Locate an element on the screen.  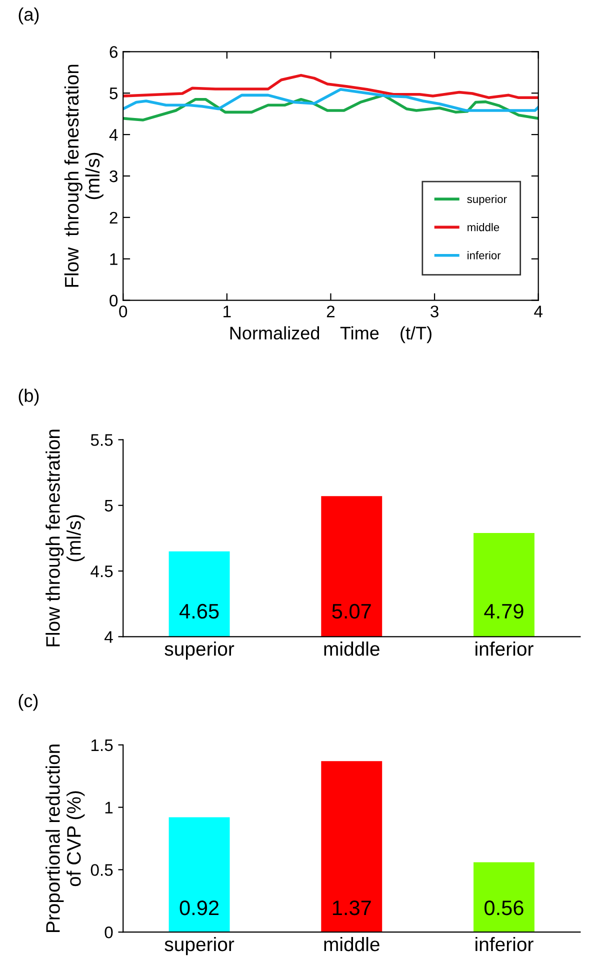
x-tick-label: 1 is located at coordinates (227, 312).